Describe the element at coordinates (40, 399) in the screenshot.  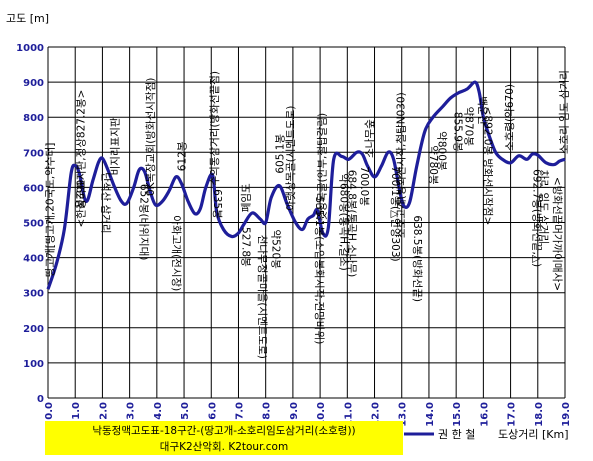
I see `y-tick-label: 0` at that location.